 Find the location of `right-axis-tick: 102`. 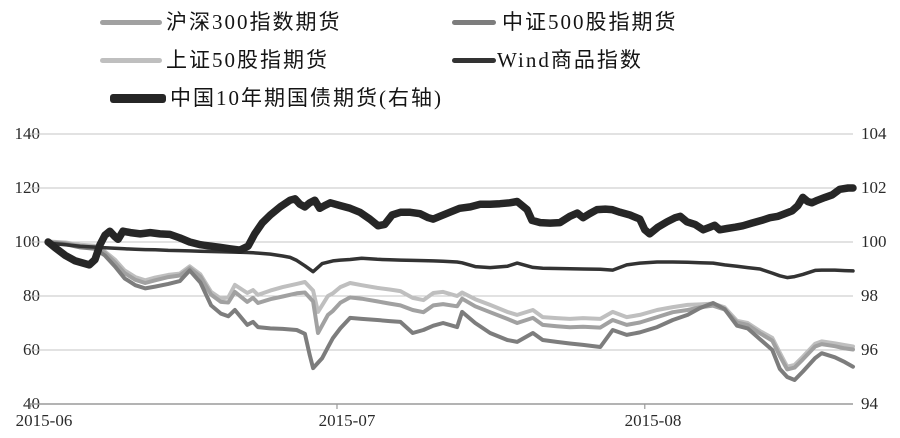

right-axis-tick: 102 is located at coordinates (874, 187).